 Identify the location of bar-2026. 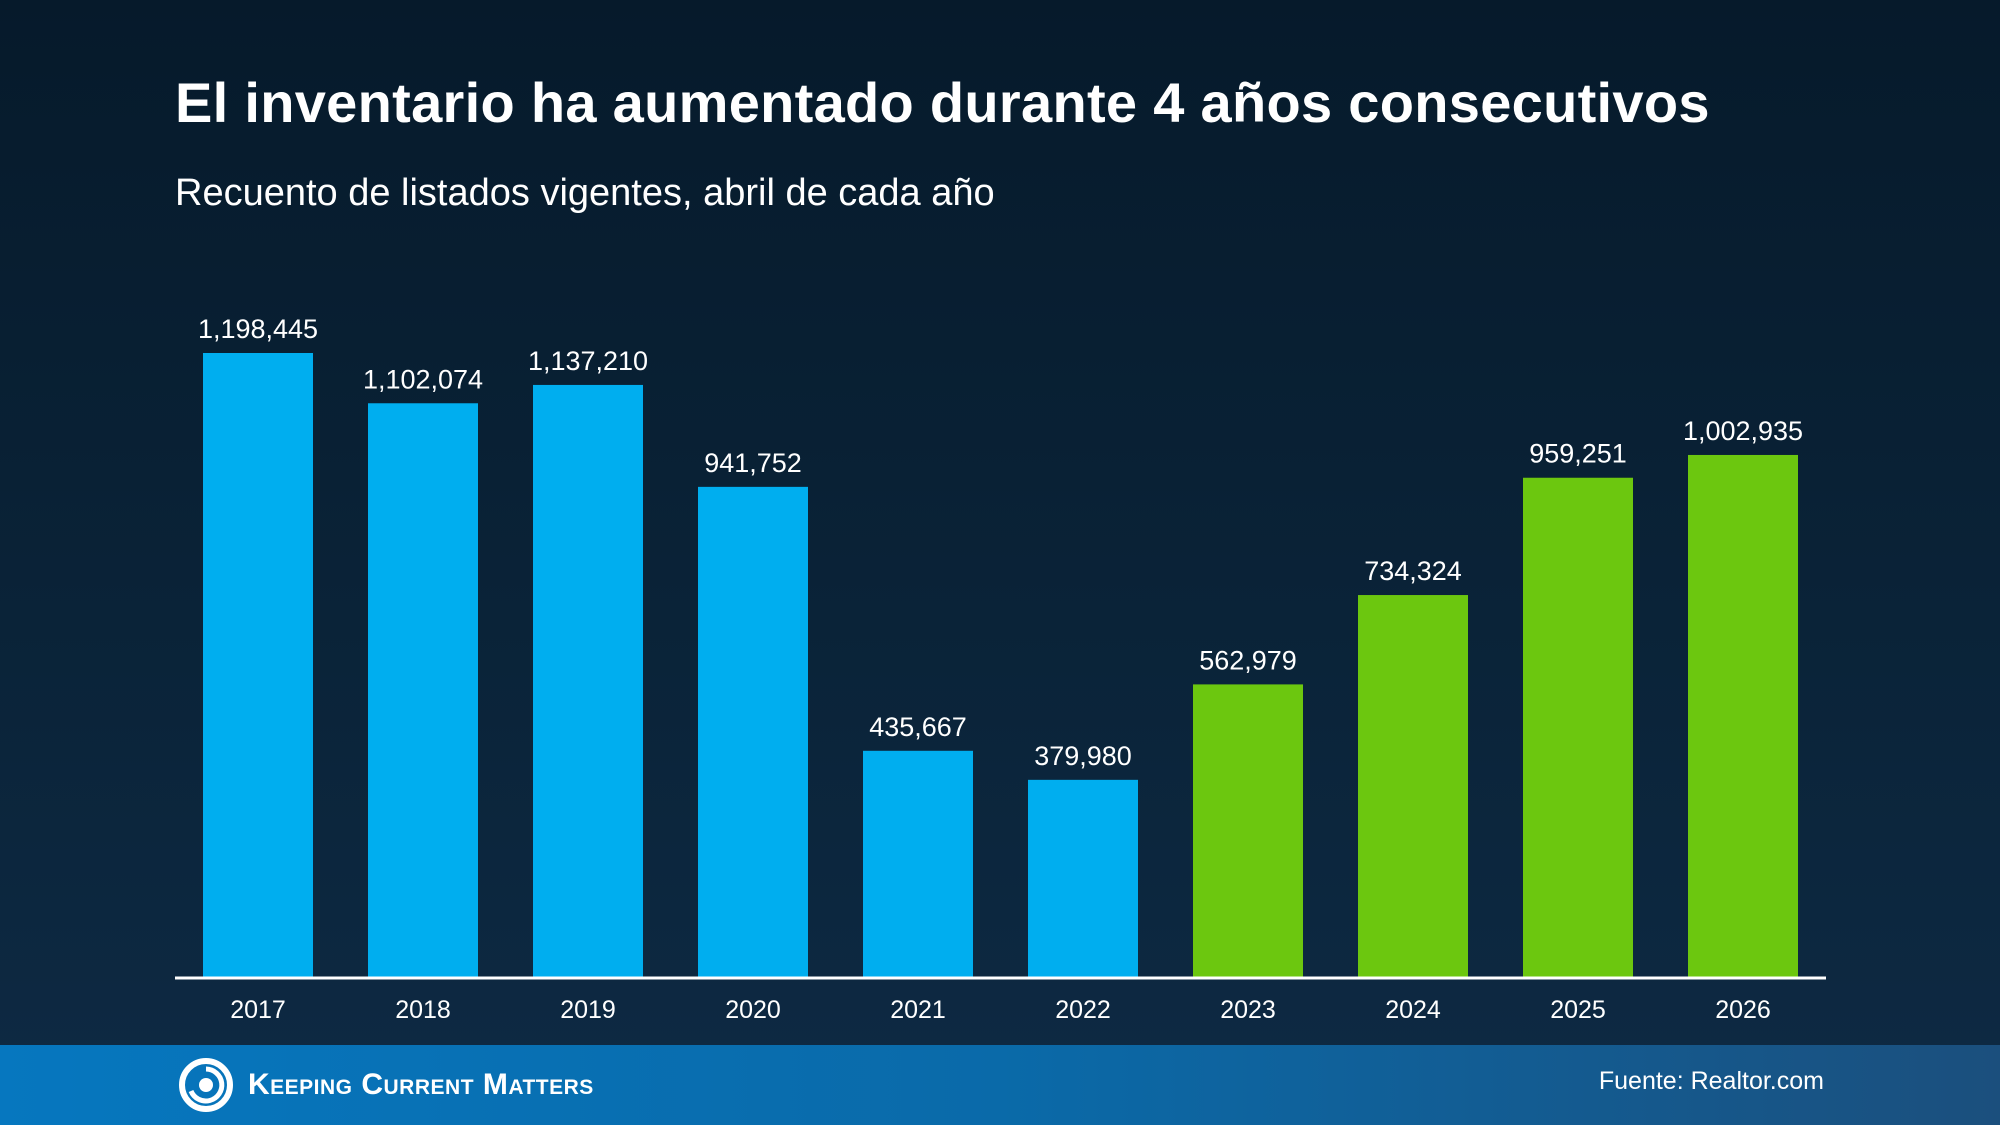
(1743, 716).